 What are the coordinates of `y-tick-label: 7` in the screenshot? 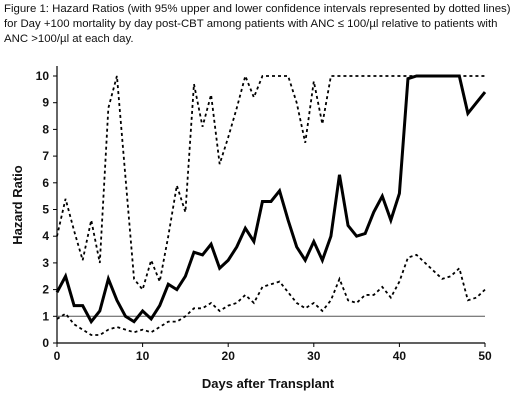 It's located at (45, 156).